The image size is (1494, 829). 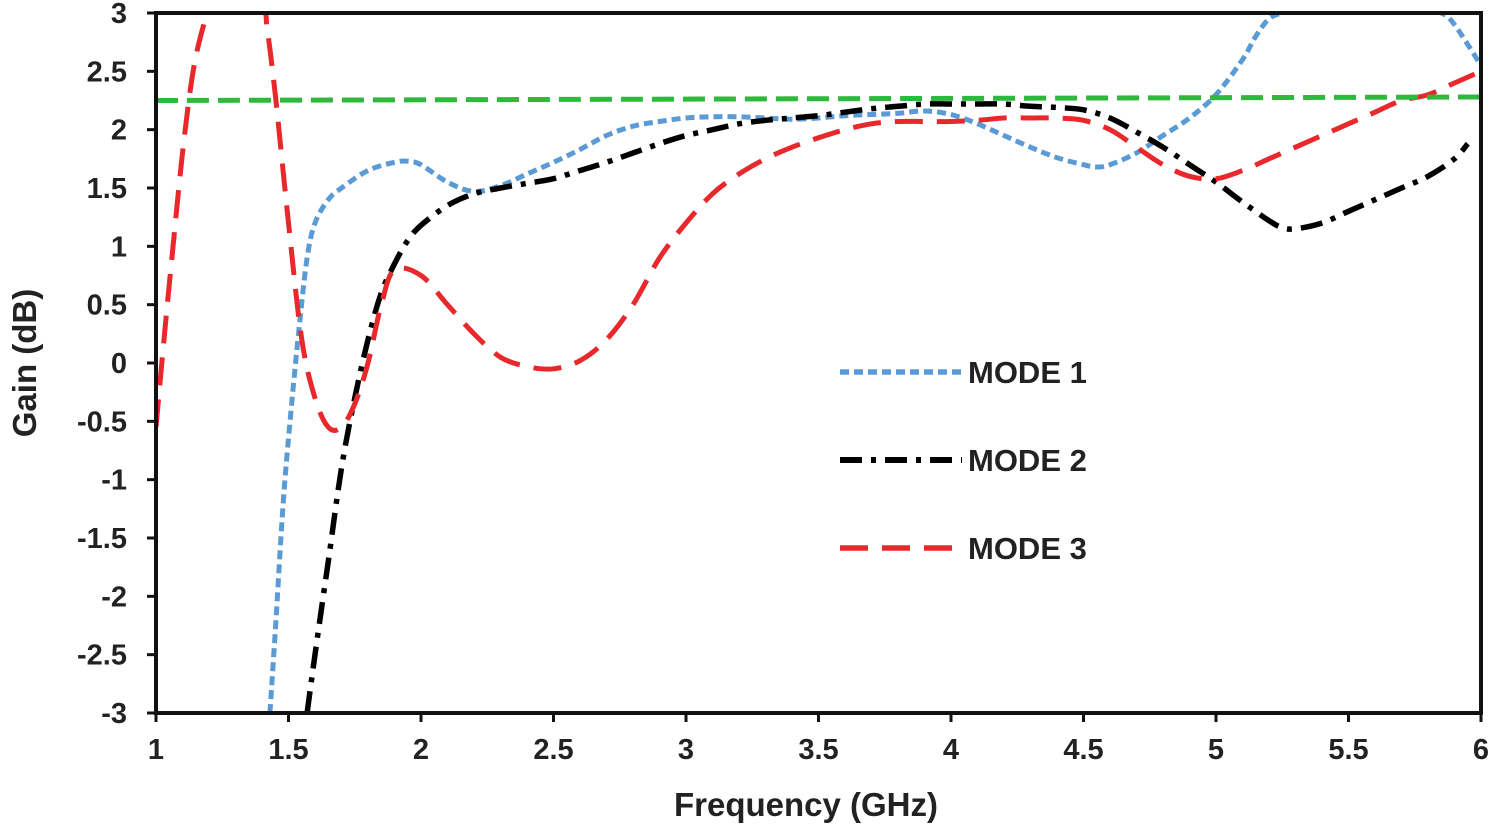 I want to click on x-tick-label: 3.5, so click(x=818, y=750).